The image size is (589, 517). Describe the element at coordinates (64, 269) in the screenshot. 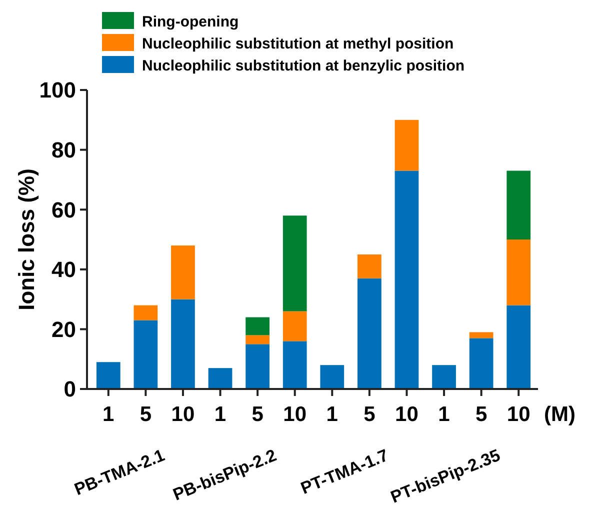

I see `y-tick-label: 40` at that location.